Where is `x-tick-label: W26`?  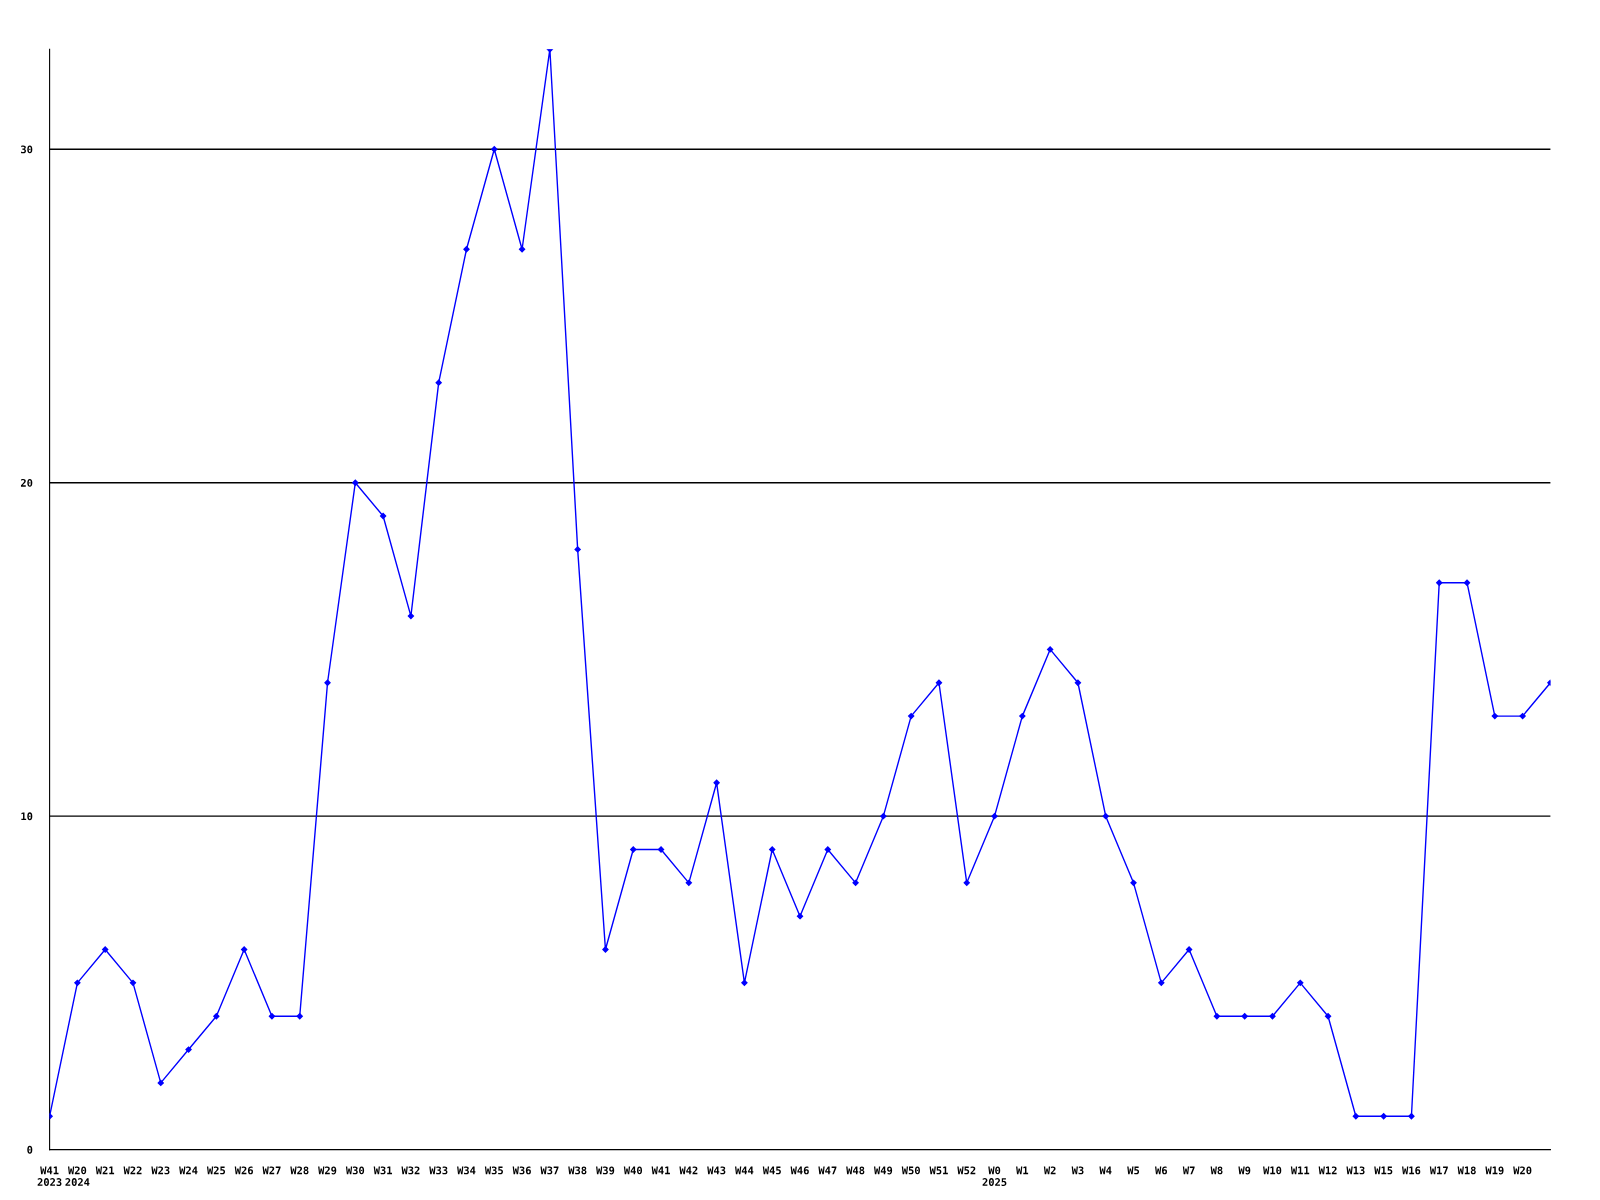 x-tick-label: W26 is located at coordinates (243, 1170).